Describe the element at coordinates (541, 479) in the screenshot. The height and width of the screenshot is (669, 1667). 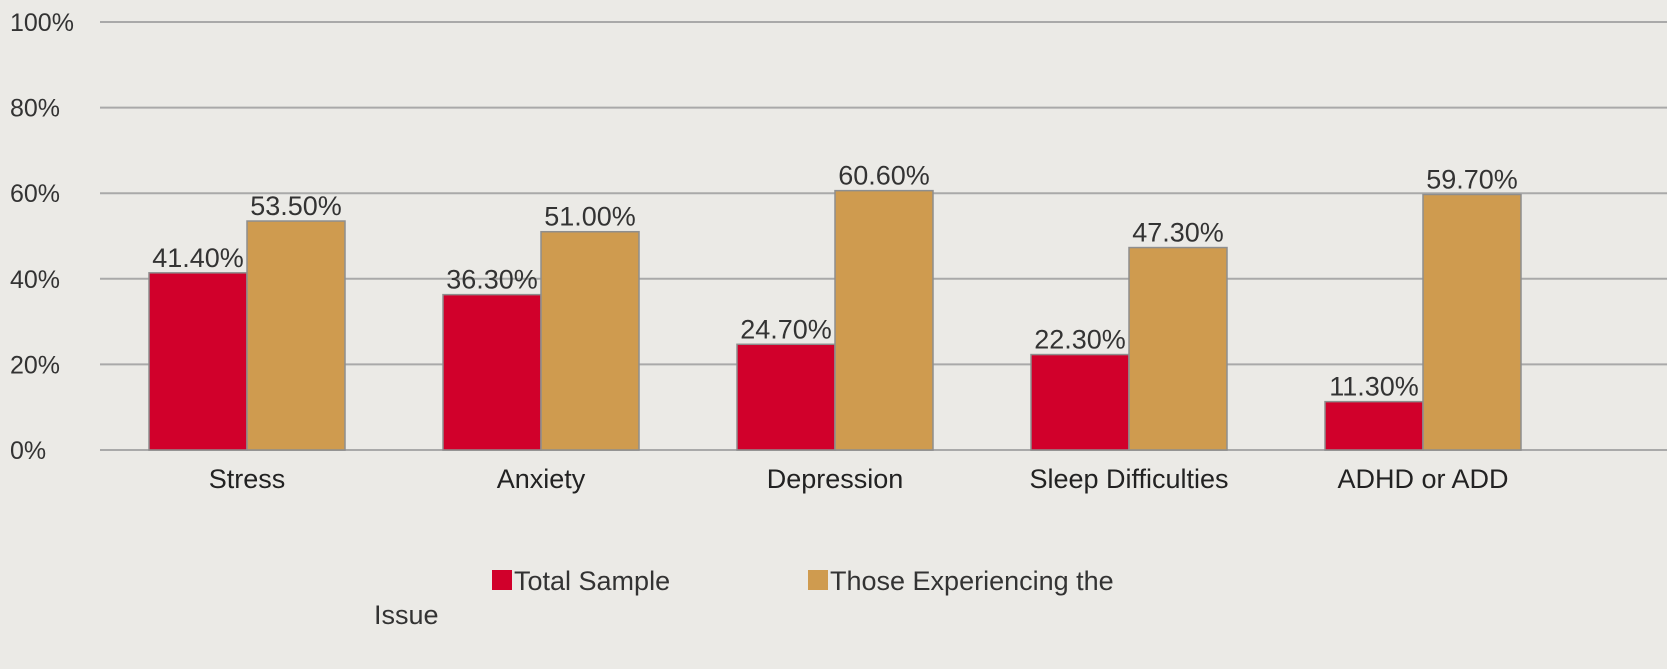
I see `x-category-label: Anxiety` at that location.